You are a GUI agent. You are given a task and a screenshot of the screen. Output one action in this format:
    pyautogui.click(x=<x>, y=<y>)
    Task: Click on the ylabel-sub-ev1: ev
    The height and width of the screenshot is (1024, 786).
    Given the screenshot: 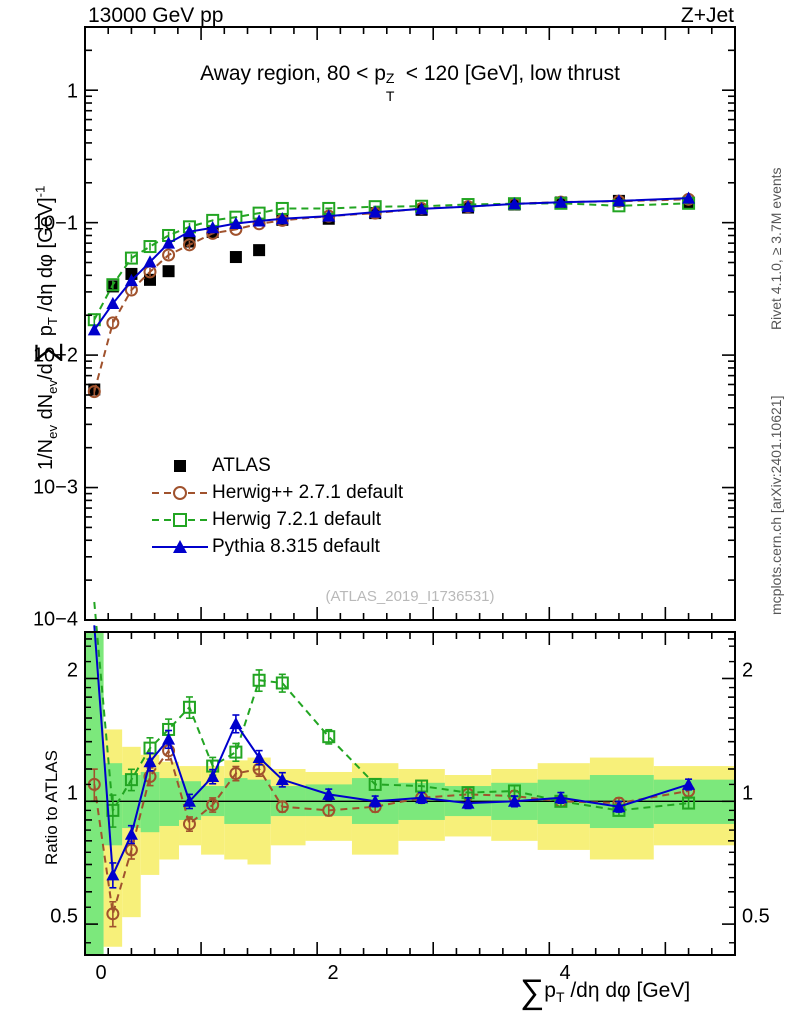 What is the action you would take?
    pyautogui.click(x=52, y=431)
    